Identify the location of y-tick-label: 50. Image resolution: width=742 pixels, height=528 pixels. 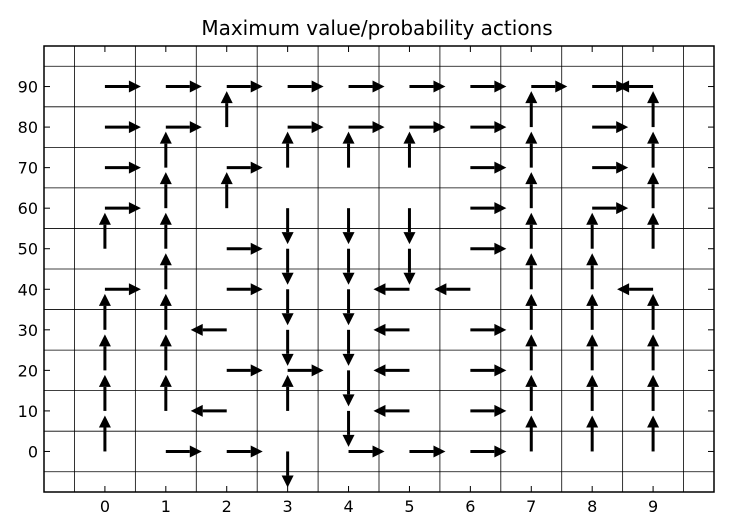
(28, 249).